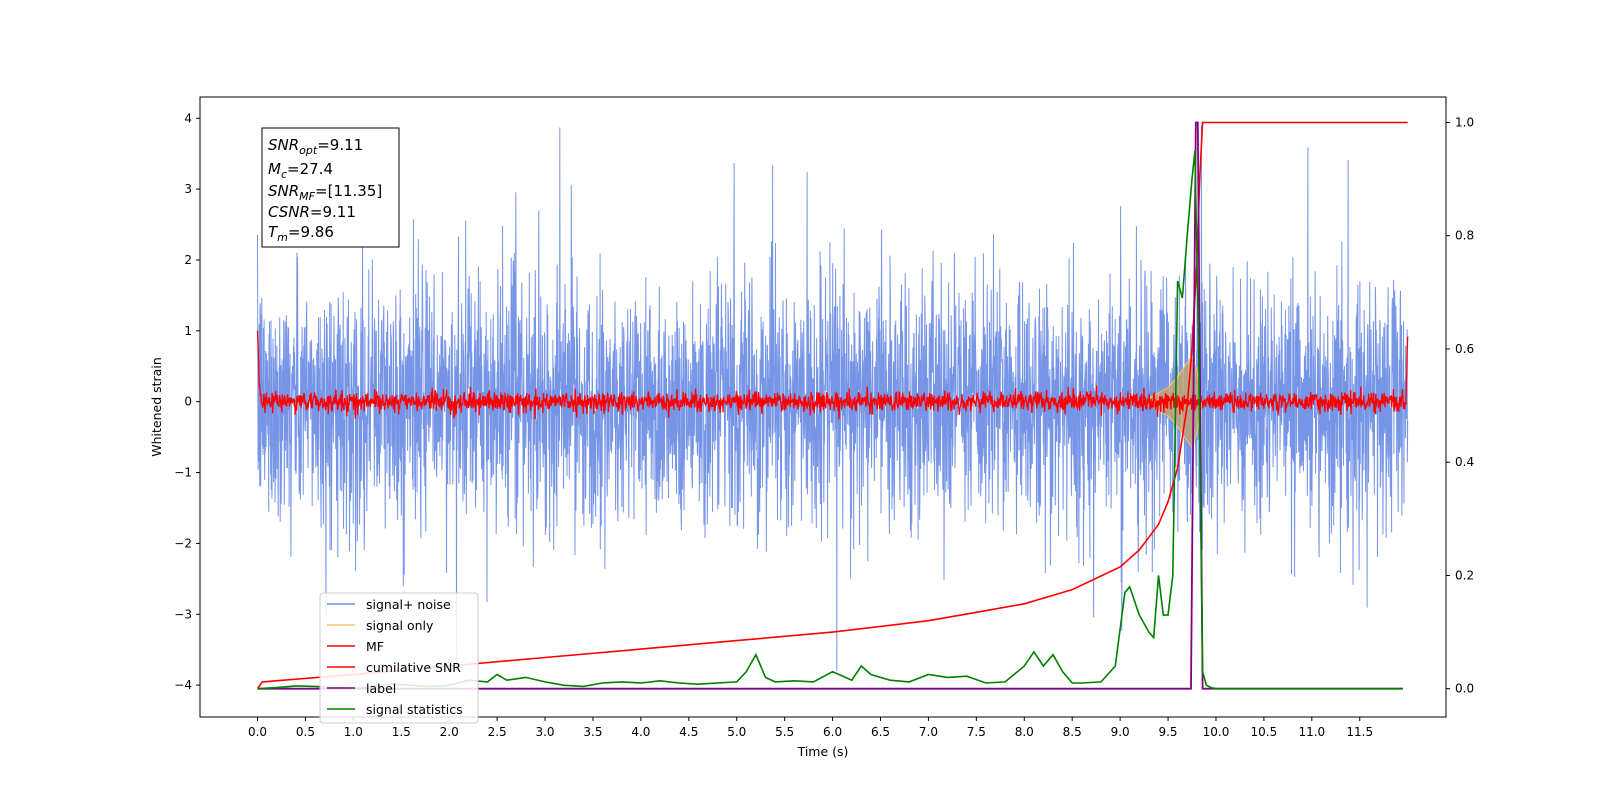 The width and height of the screenshot is (1600, 800). Describe the element at coordinates (1024, 732) in the screenshot. I see `x-tick-label: 8.0` at that location.